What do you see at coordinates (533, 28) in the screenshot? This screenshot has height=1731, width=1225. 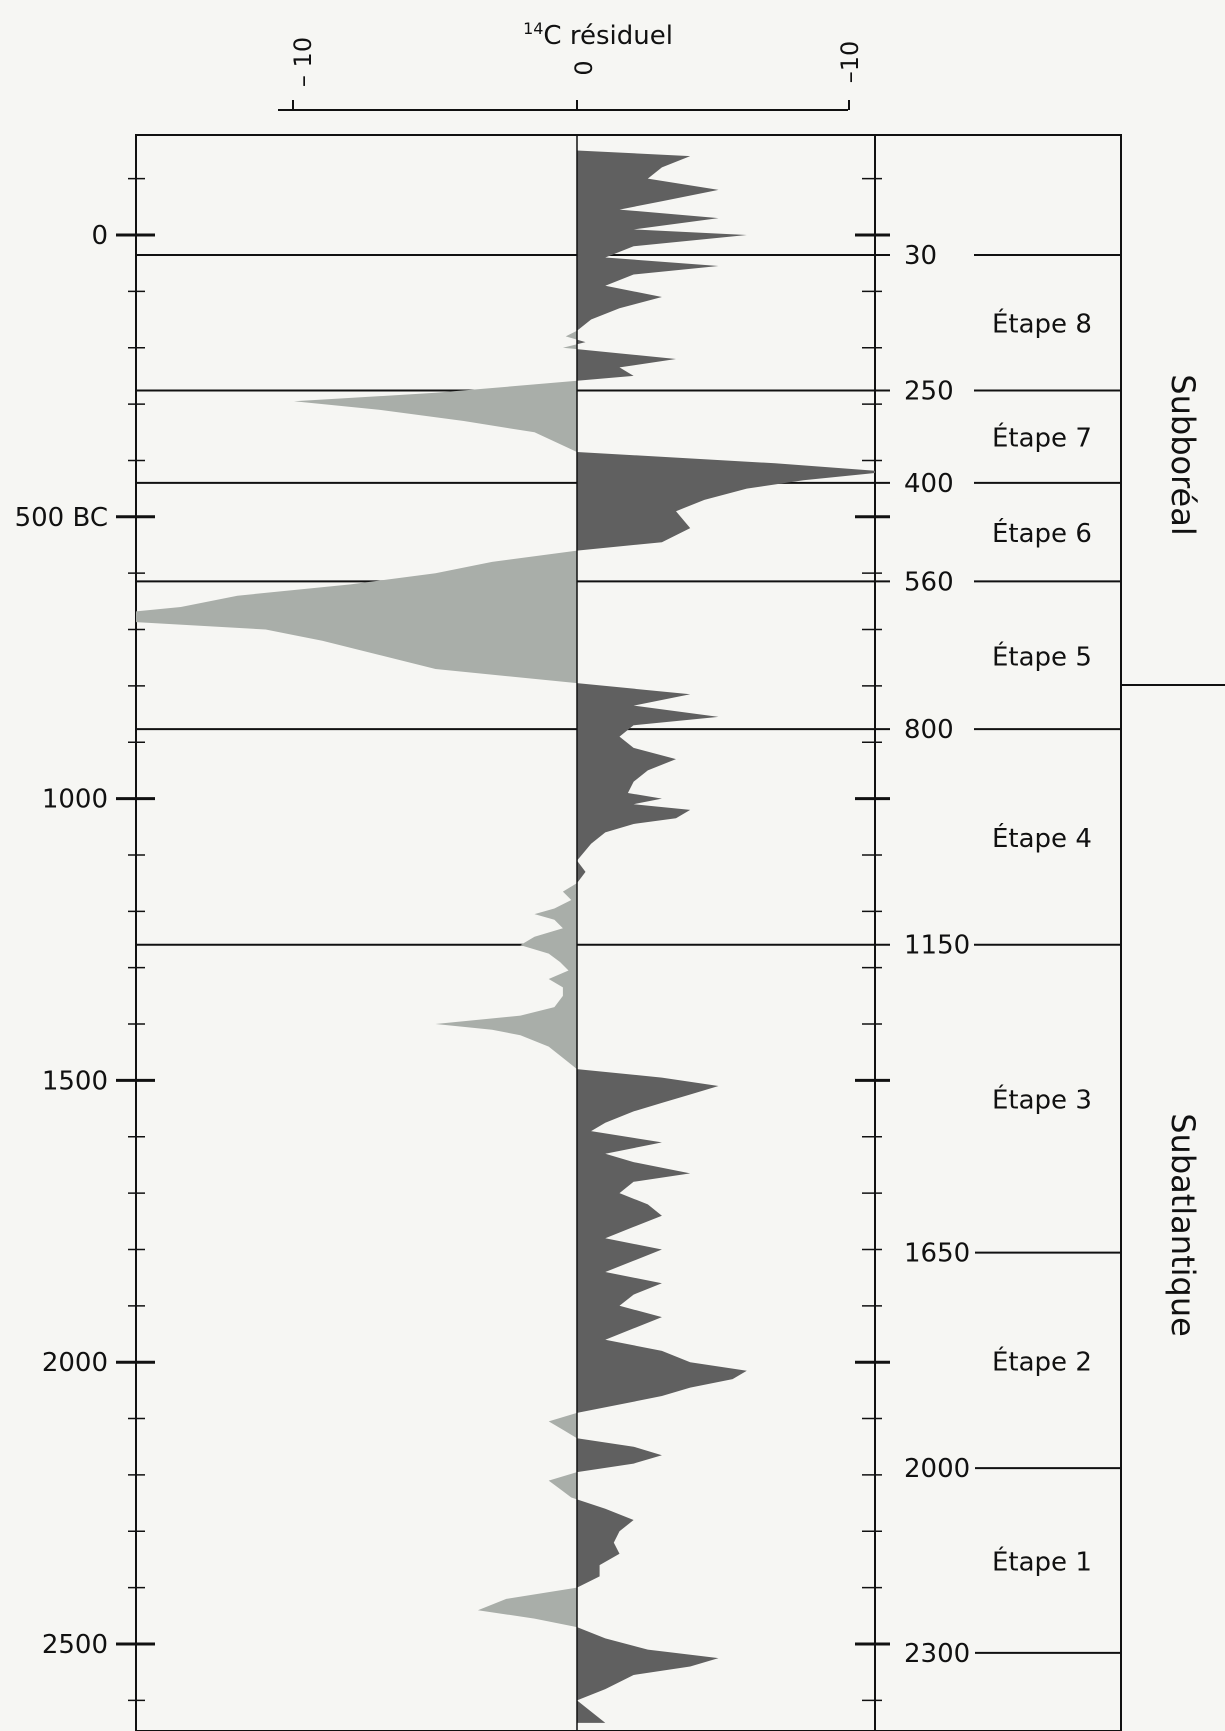 I see `top-axis-title-sup: 14` at bounding box center [533, 28].